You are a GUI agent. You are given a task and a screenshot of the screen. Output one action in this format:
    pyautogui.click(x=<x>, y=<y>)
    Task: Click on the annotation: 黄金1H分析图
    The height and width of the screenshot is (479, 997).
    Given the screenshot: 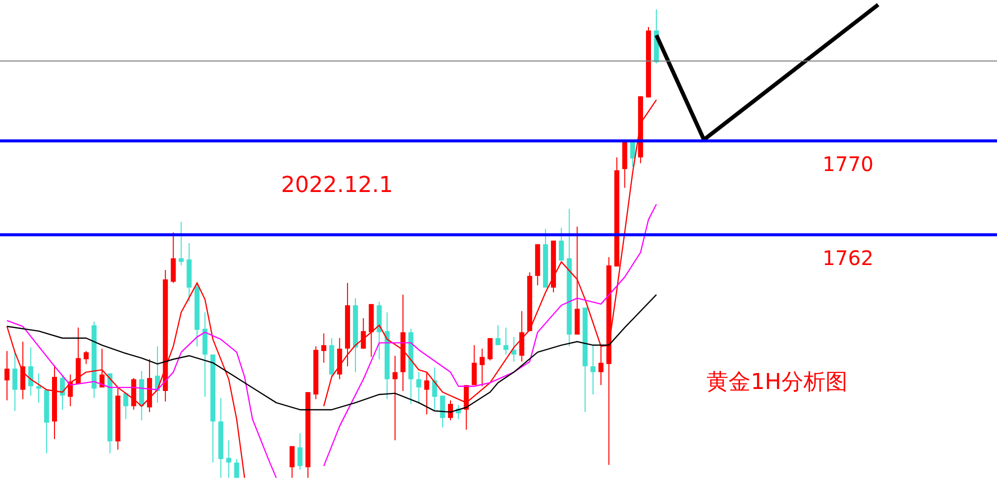 What is the action you would take?
    pyautogui.click(x=777, y=382)
    